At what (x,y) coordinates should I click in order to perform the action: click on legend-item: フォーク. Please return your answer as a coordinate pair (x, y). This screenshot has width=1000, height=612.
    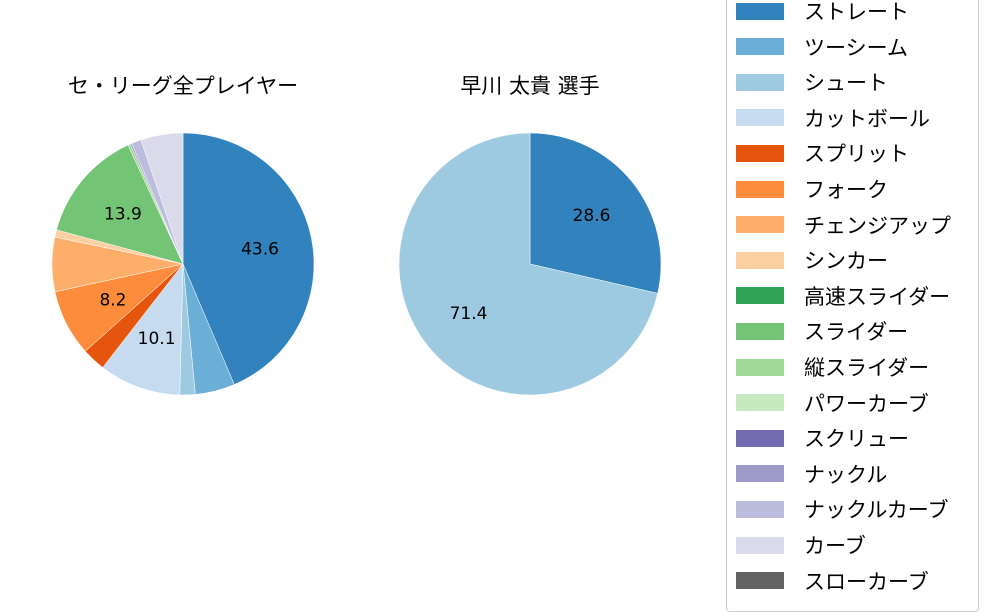
    Looking at the image, I should click on (812, 189).